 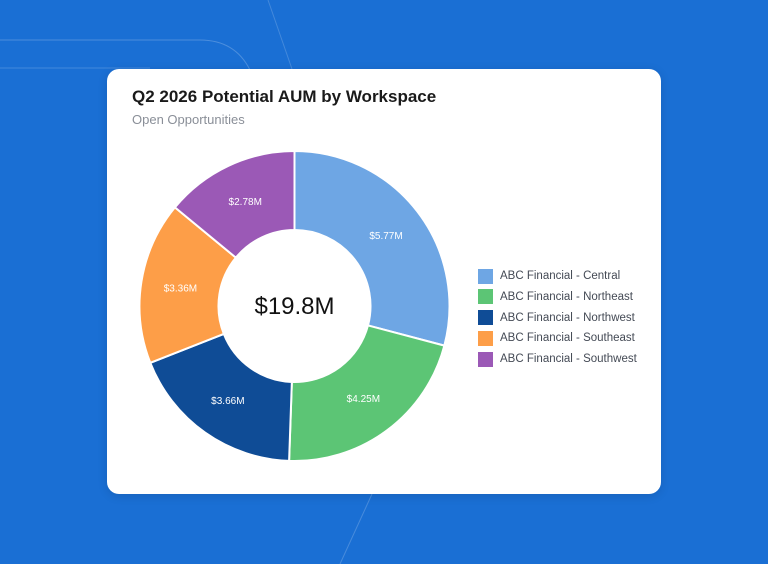 I want to click on legend-label: ABC Financial - Southeast, so click(x=567, y=338).